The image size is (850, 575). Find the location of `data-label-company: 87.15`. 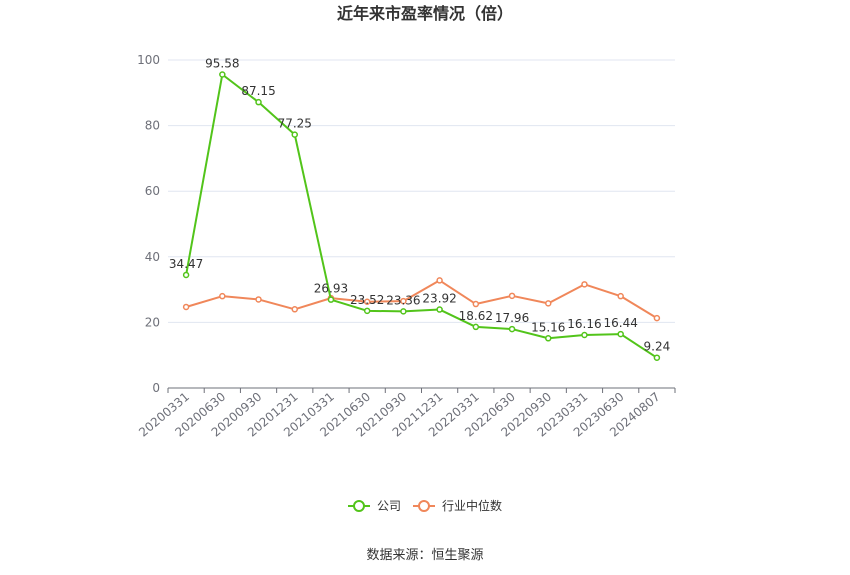

data-label-company: 87.15 is located at coordinates (258, 91).